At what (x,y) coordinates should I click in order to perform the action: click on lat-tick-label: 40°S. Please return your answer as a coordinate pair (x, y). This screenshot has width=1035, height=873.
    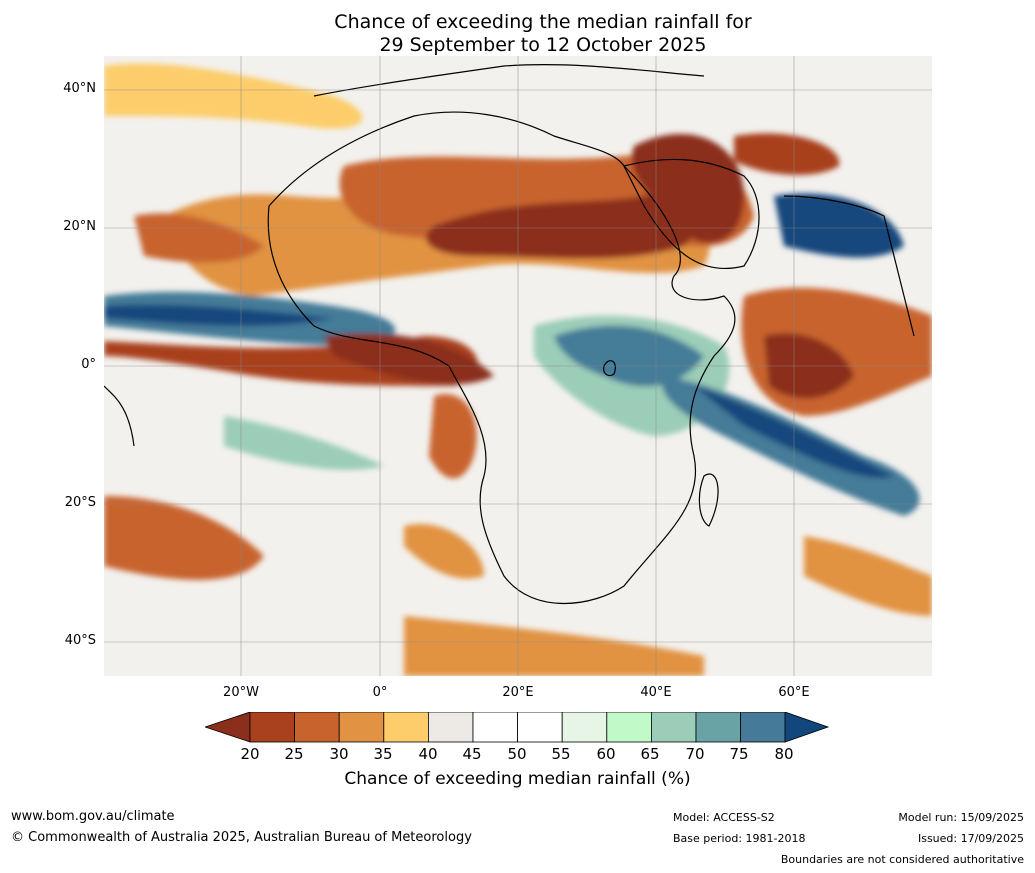
    Looking at the image, I should click on (80, 640).